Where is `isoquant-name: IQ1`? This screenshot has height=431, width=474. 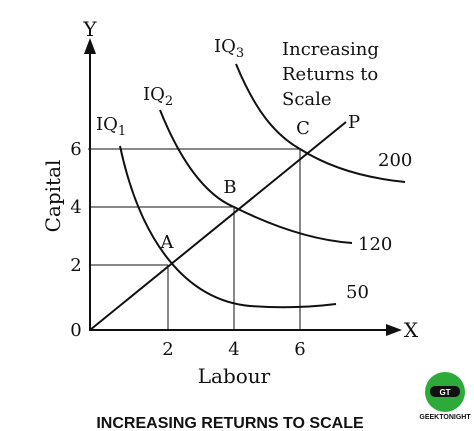
isoquant-name: IQ1 is located at coordinates (111, 126).